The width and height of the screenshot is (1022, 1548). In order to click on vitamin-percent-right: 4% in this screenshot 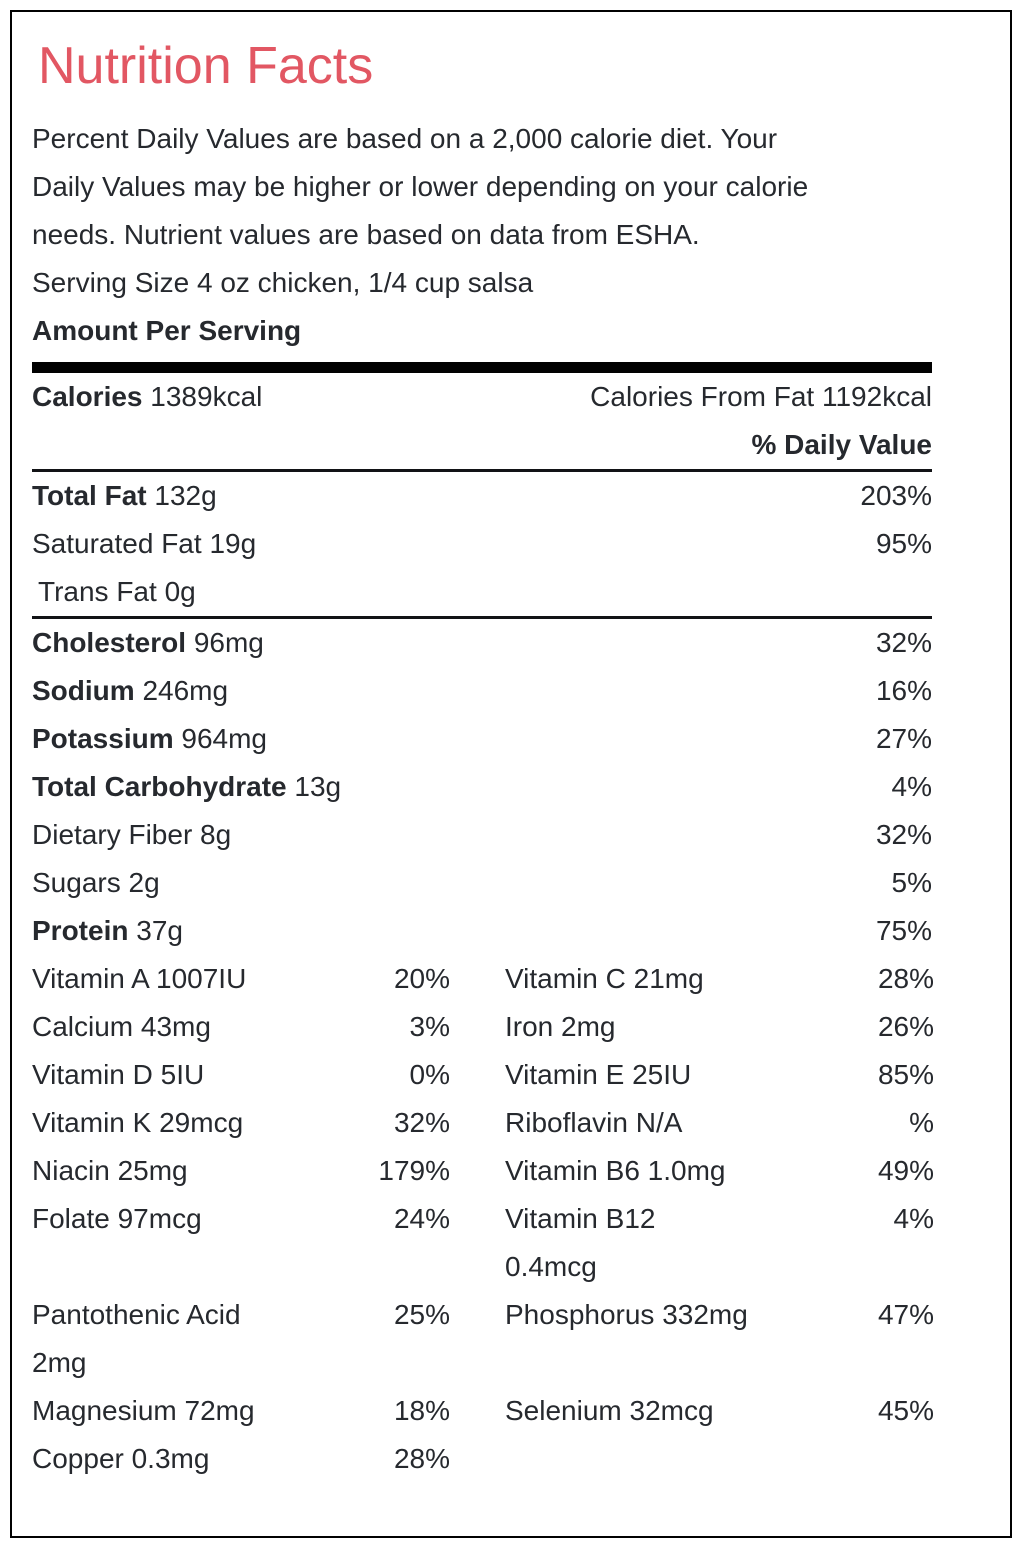, I will do `click(913, 1218)`.